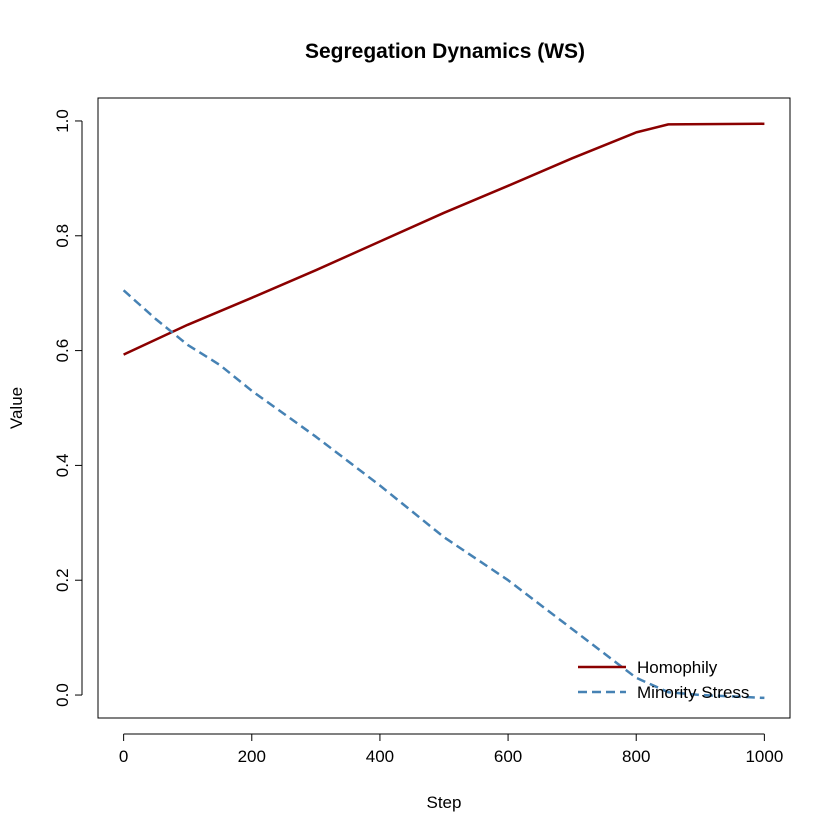  What do you see at coordinates (636, 756) in the screenshot?
I see `x-tick-label: 800` at bounding box center [636, 756].